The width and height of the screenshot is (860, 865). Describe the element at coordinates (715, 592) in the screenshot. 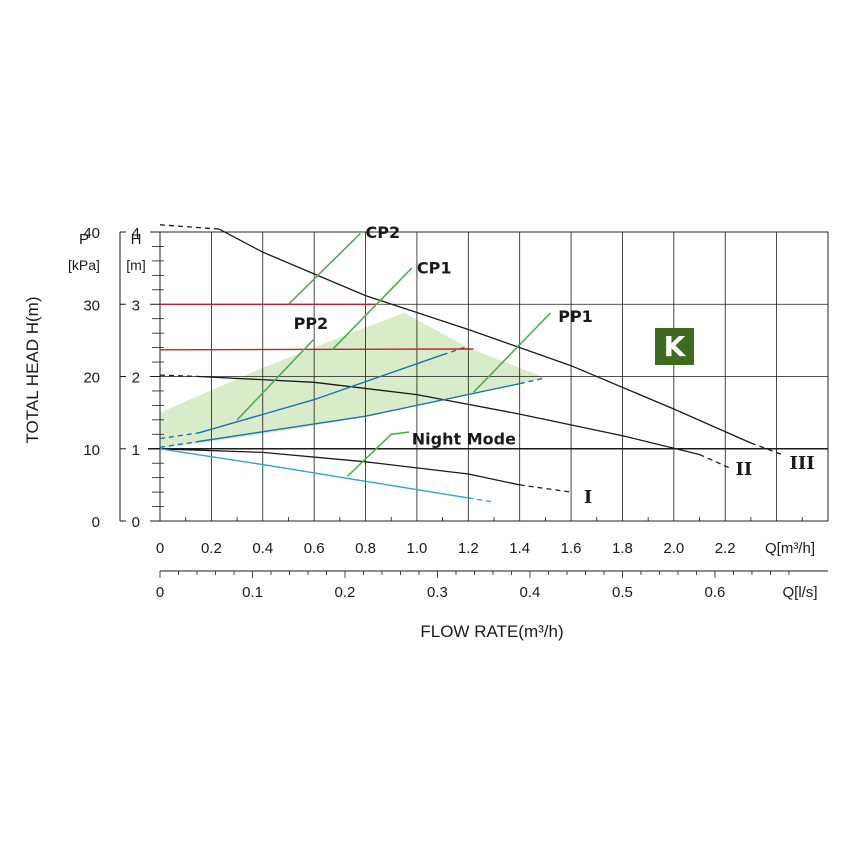

I see `x2-tick-label: 0.6` at that location.